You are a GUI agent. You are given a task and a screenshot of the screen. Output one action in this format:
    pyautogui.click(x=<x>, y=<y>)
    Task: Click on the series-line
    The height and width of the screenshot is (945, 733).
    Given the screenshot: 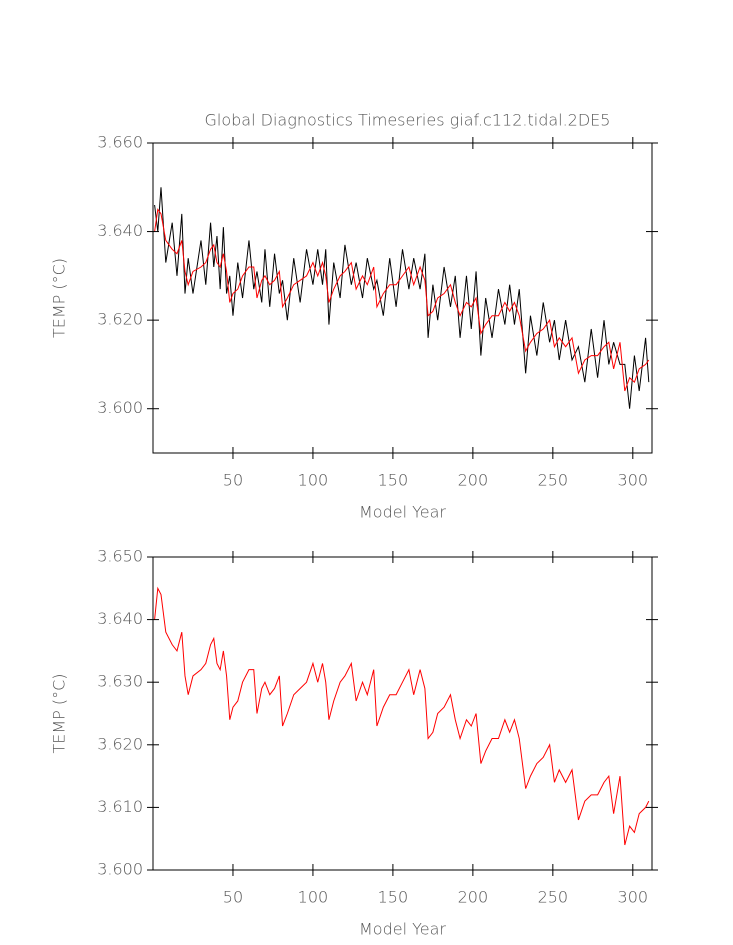 What is the action you would take?
    pyautogui.click(x=402, y=300)
    